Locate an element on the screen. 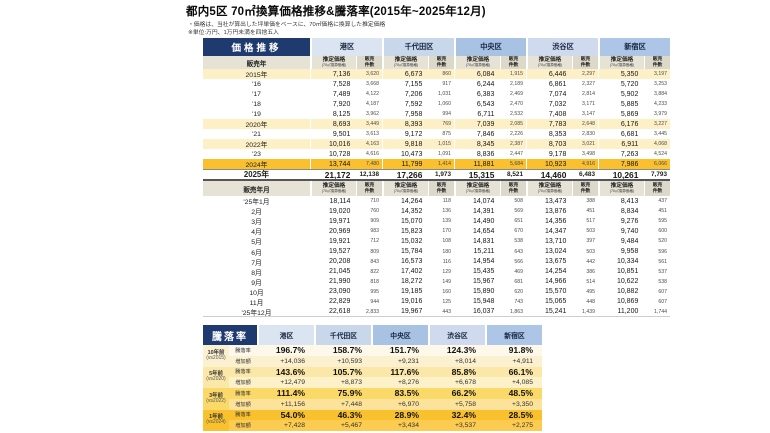 The height and width of the screenshot is (433, 770). price-value: 6,084 is located at coordinates (485, 74).